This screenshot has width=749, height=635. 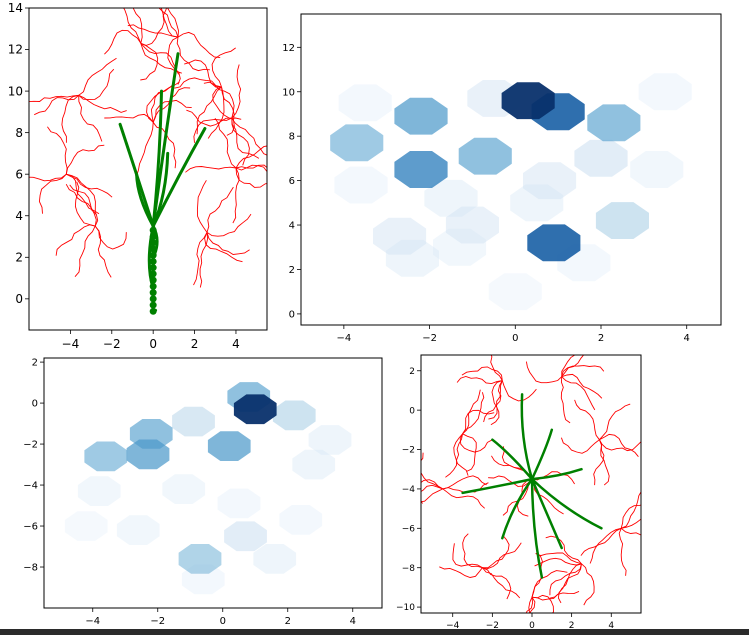 I want to click on side-tree-y-tick-label: 10, so click(x=15, y=91).